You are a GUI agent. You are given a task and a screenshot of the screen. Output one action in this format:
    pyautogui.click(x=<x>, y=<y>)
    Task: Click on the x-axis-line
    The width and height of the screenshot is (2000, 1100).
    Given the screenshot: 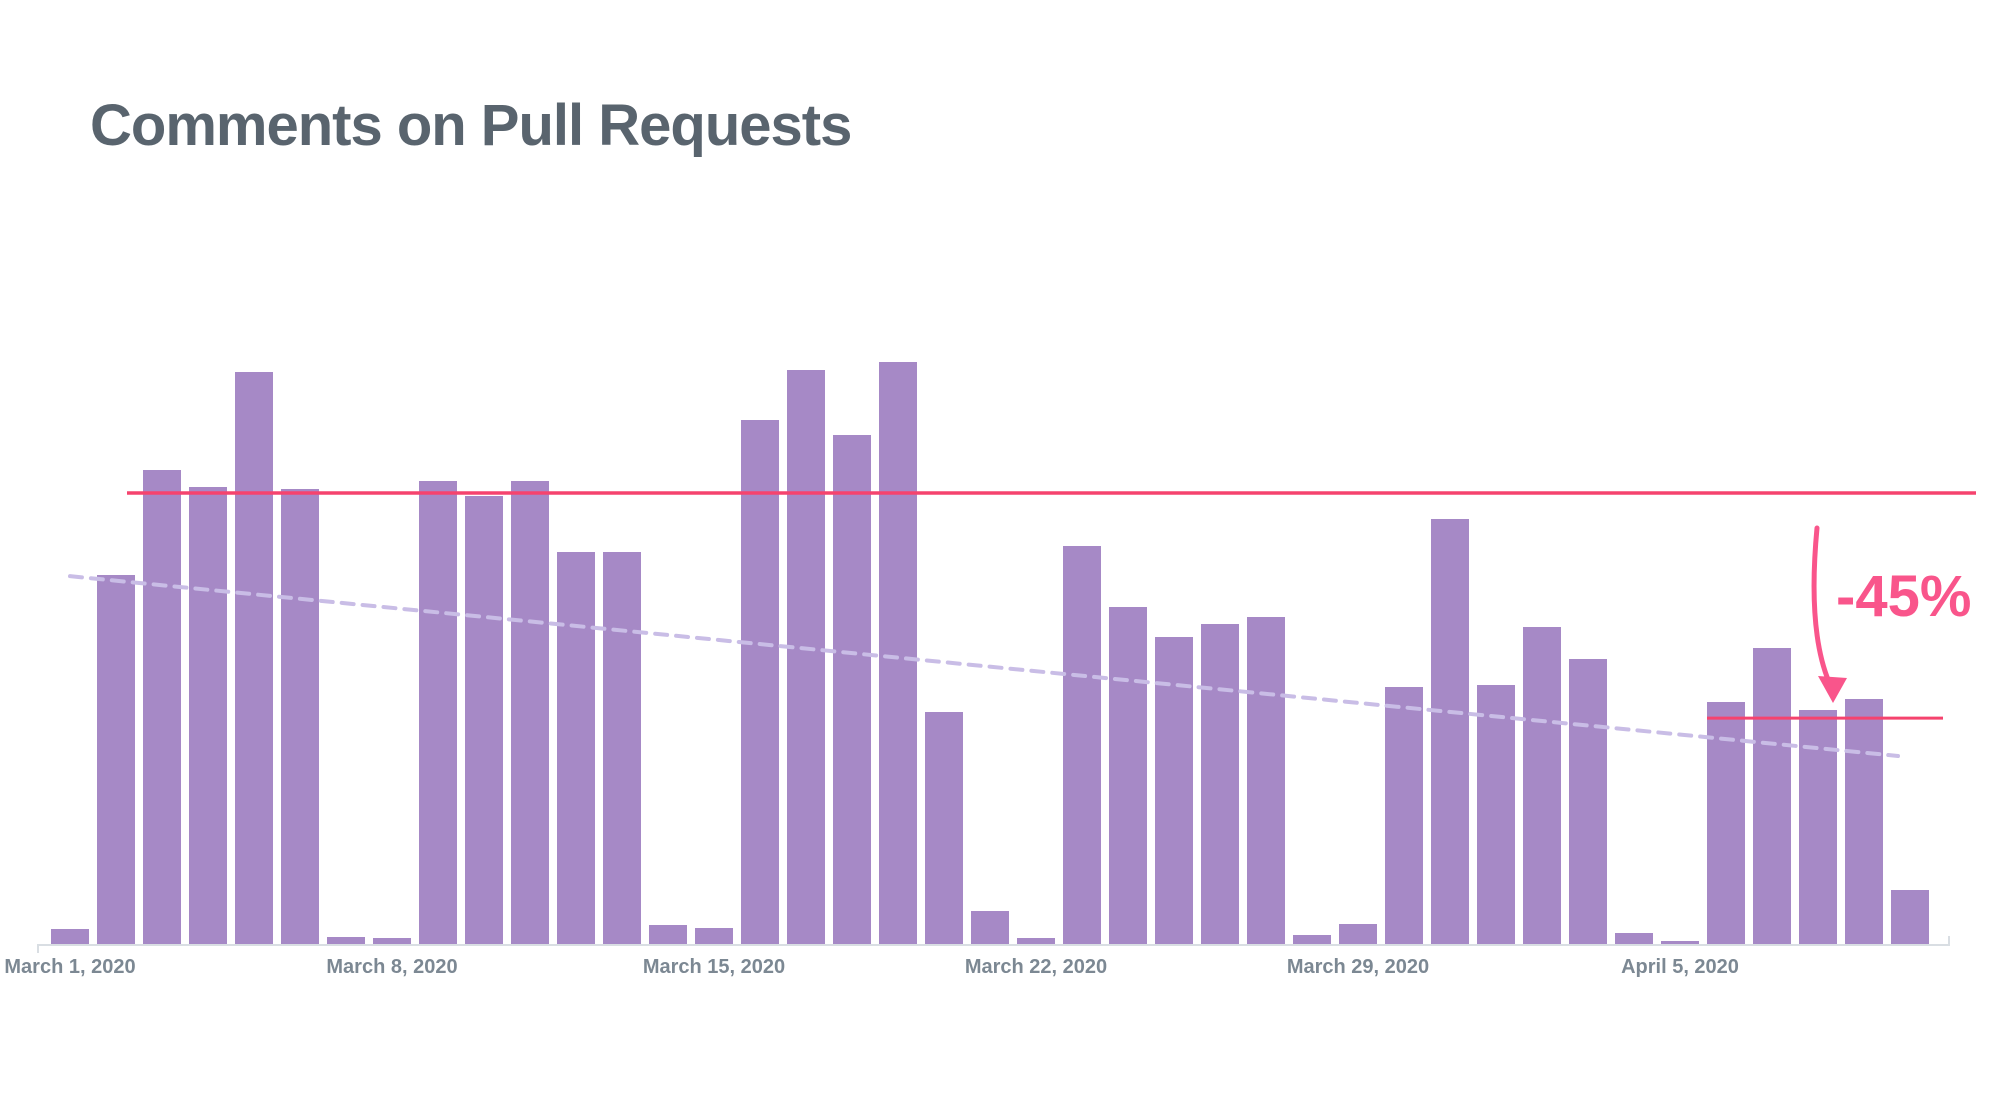 What is the action you would take?
    pyautogui.click(x=993, y=945)
    